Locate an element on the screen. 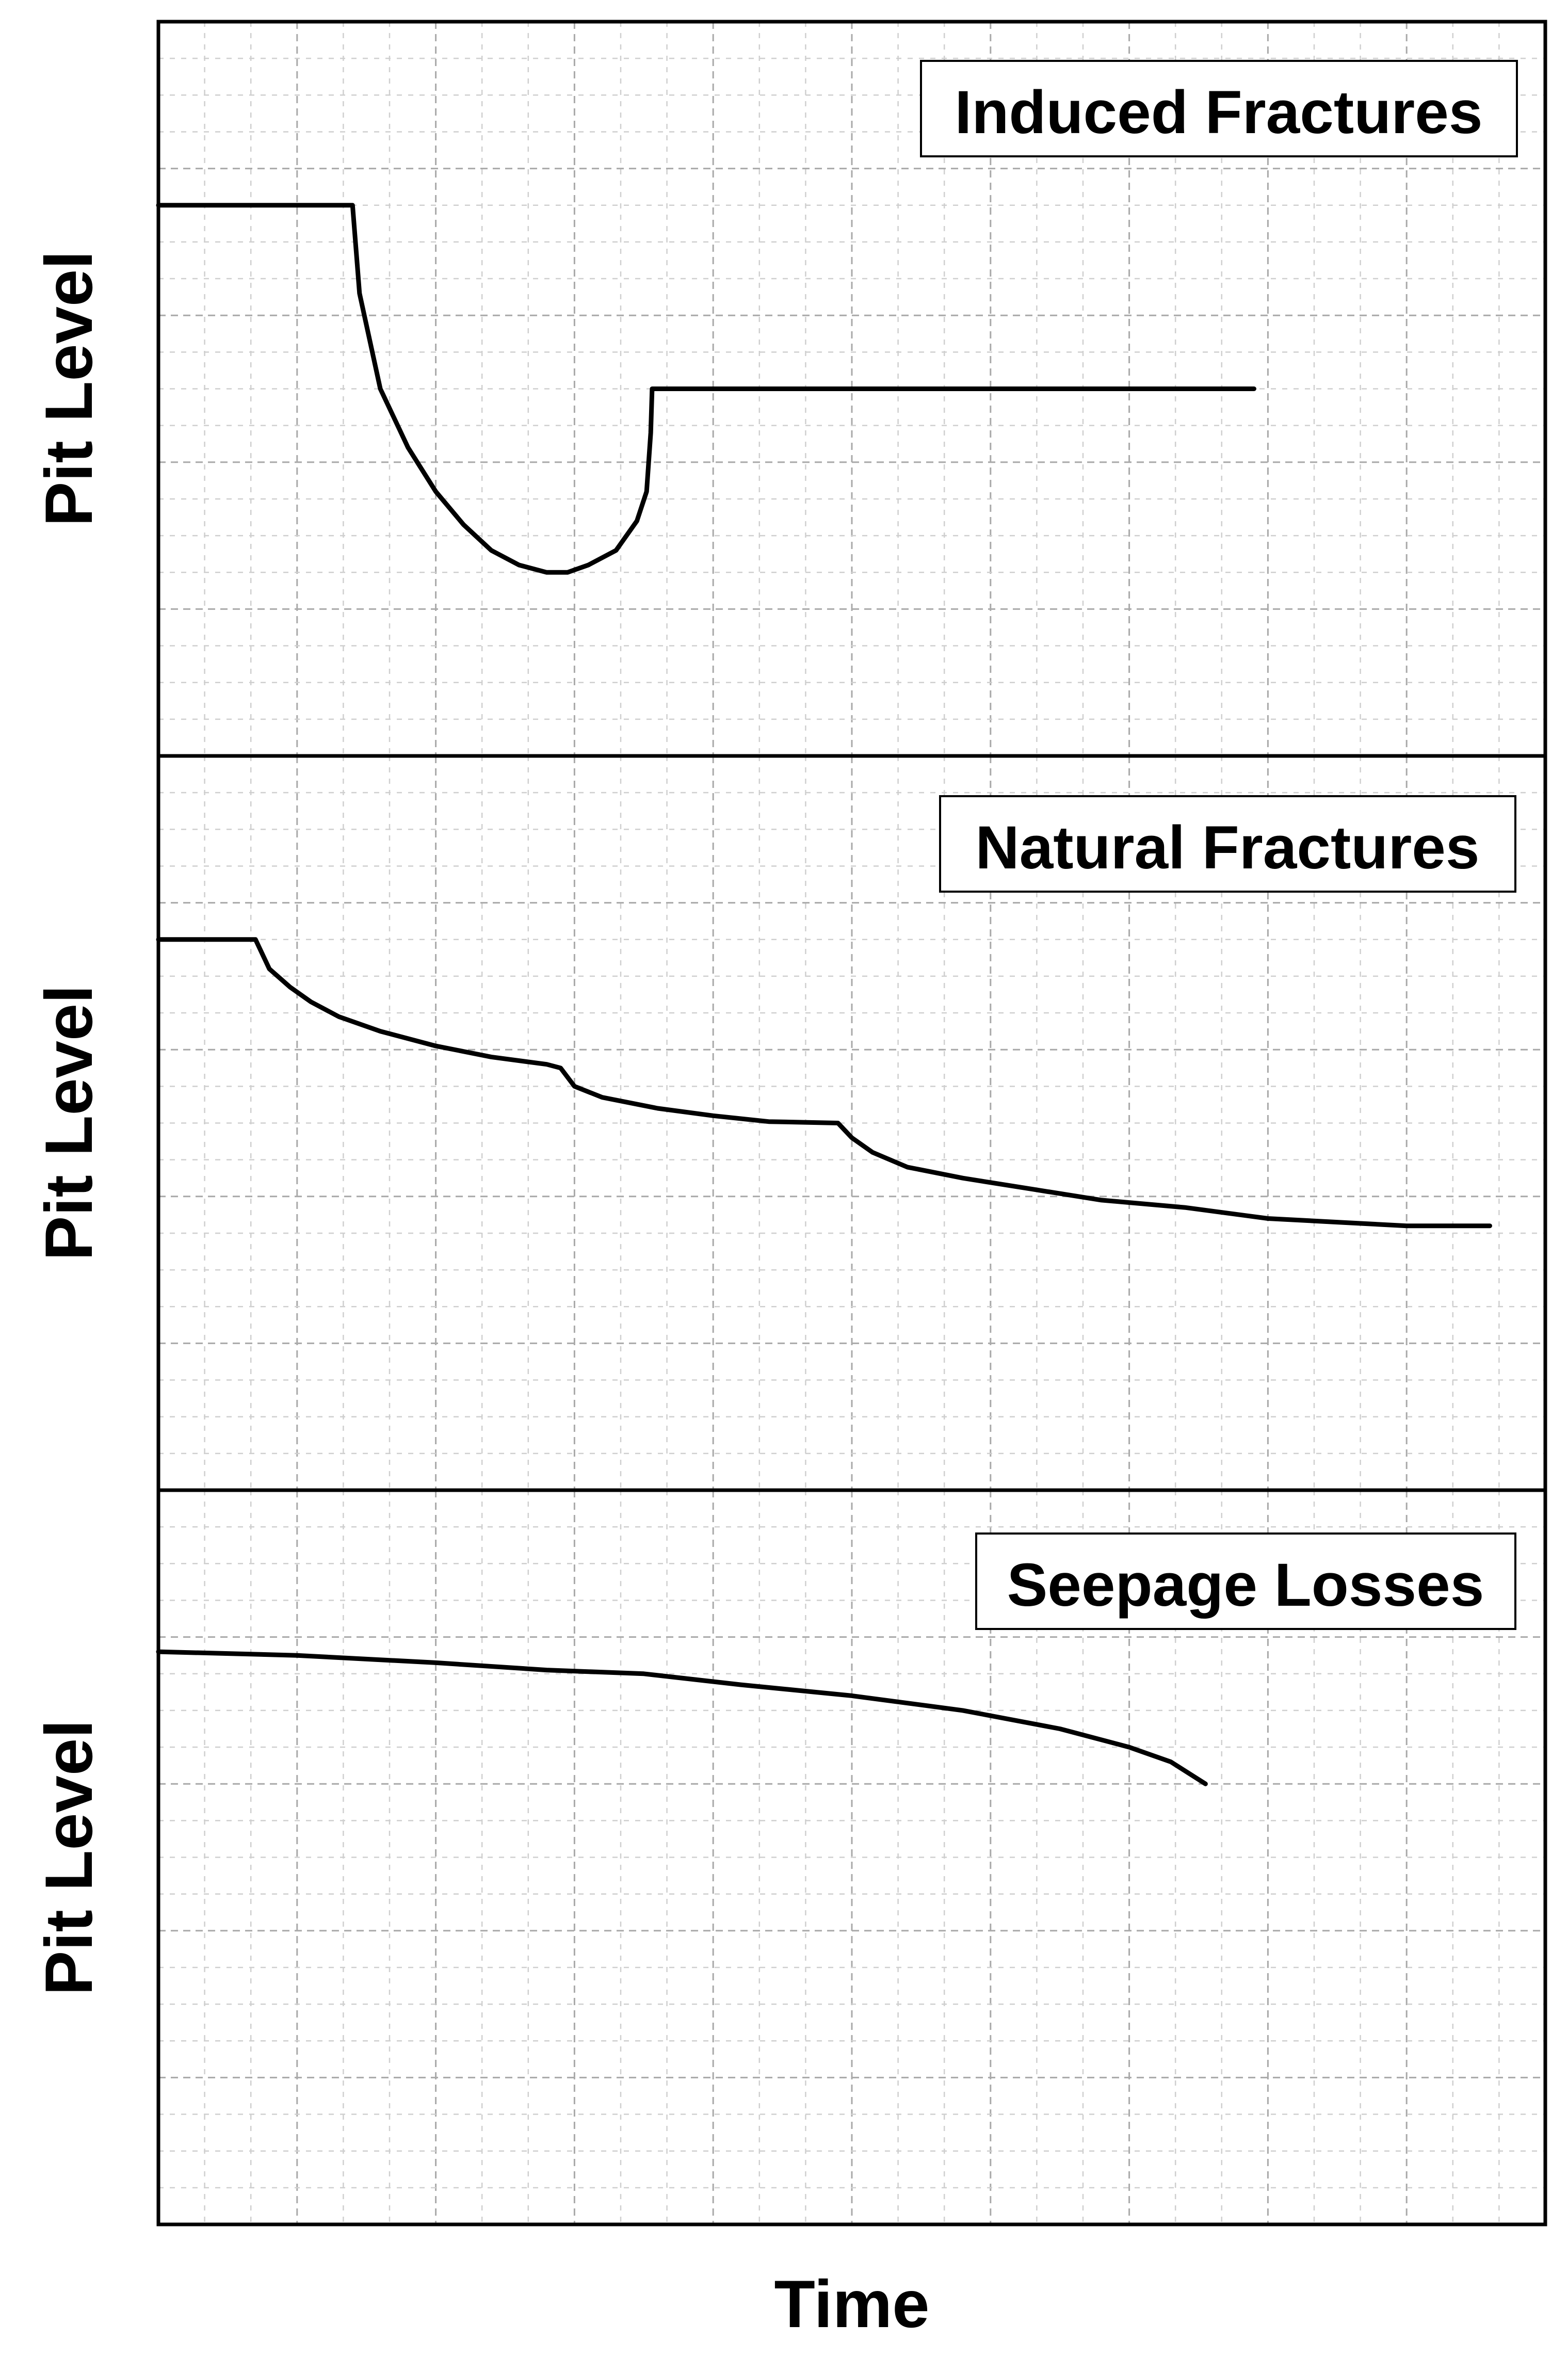 The width and height of the screenshot is (1568, 2356). pit-level-line-seepage-losses is located at coordinates (682, 1717).